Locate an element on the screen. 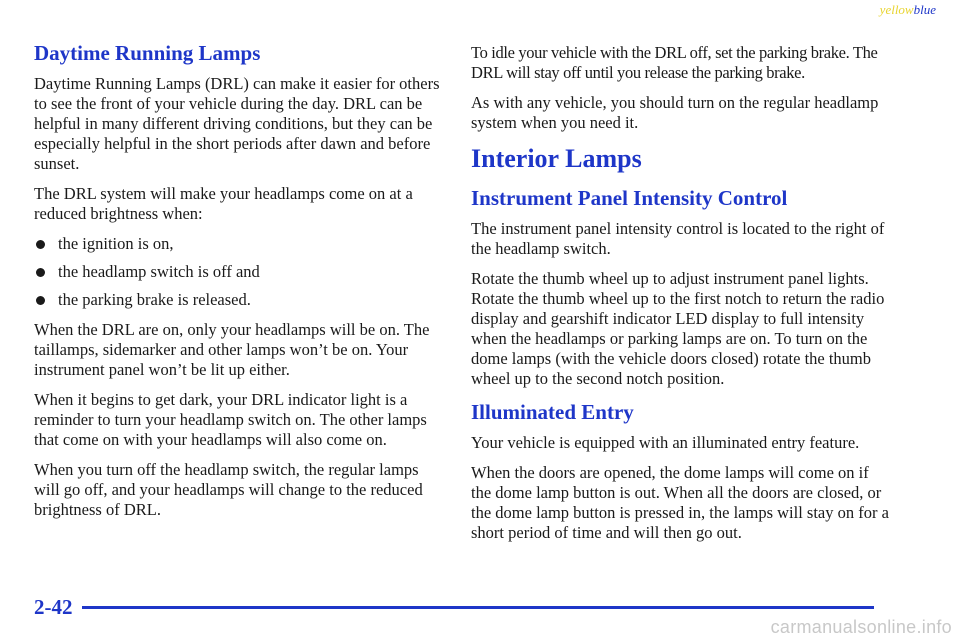 This screenshot has width=960, height=640. list-item: the headlamp switch is off and is located at coordinates (239, 272).